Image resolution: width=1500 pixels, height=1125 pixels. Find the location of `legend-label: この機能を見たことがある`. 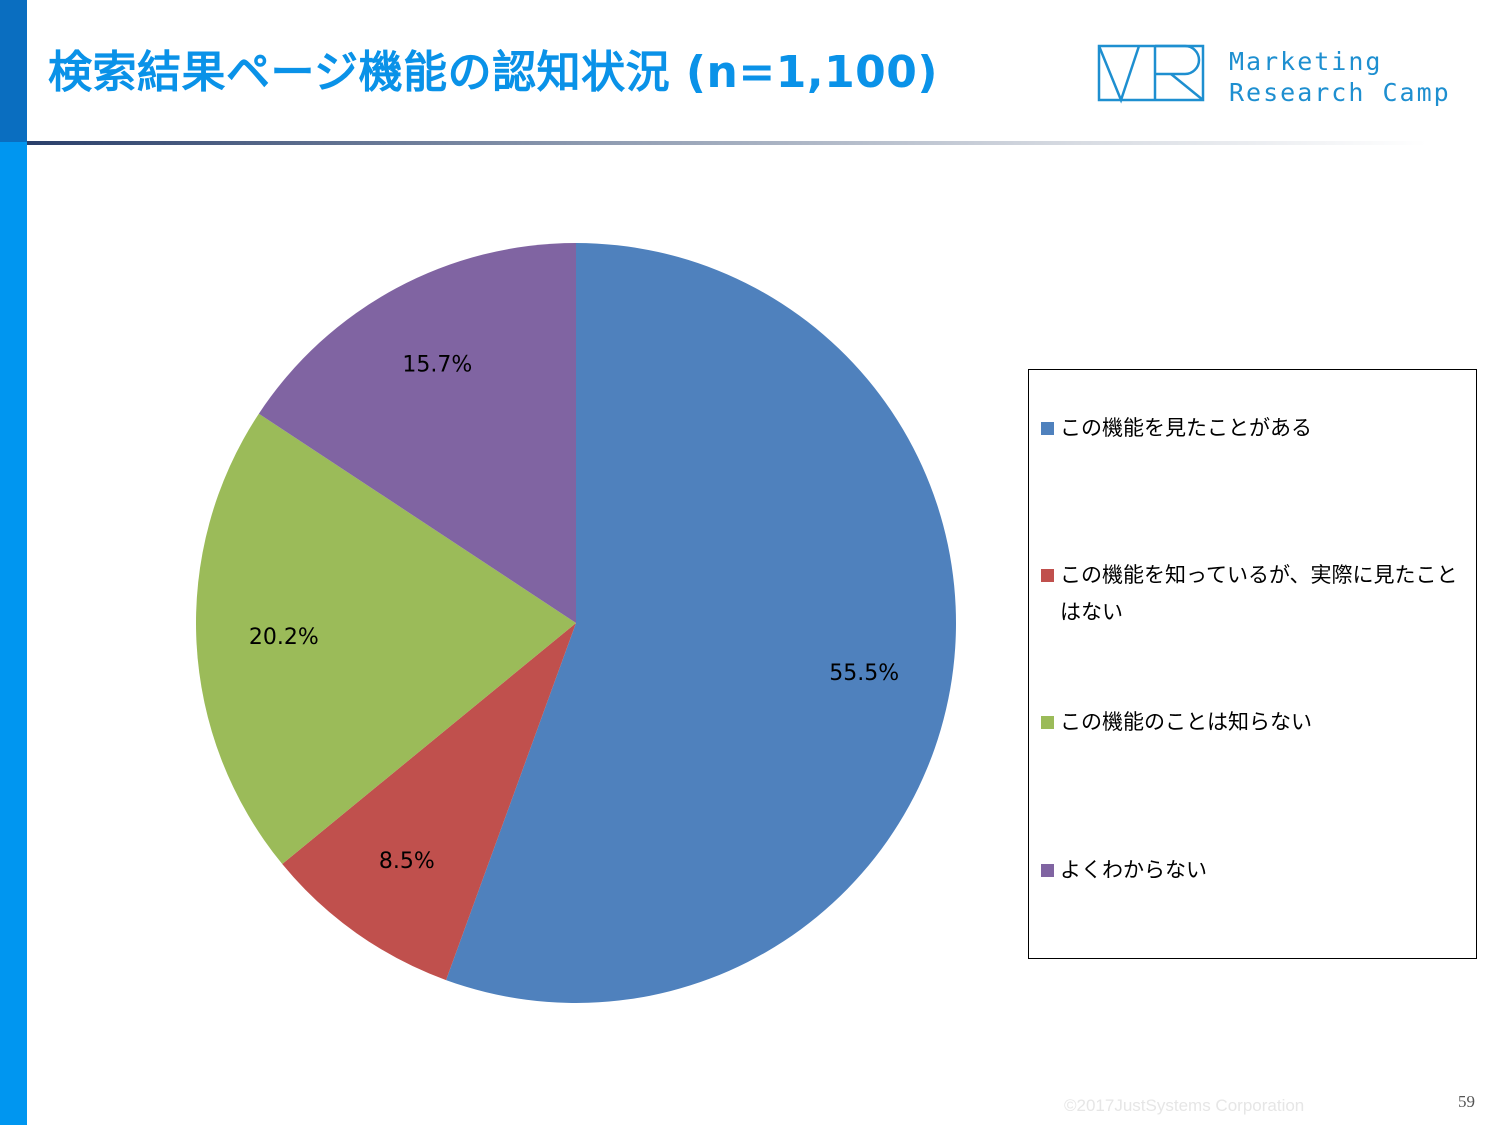

legend-label: この機能を見たことがある is located at coordinates (1186, 428).